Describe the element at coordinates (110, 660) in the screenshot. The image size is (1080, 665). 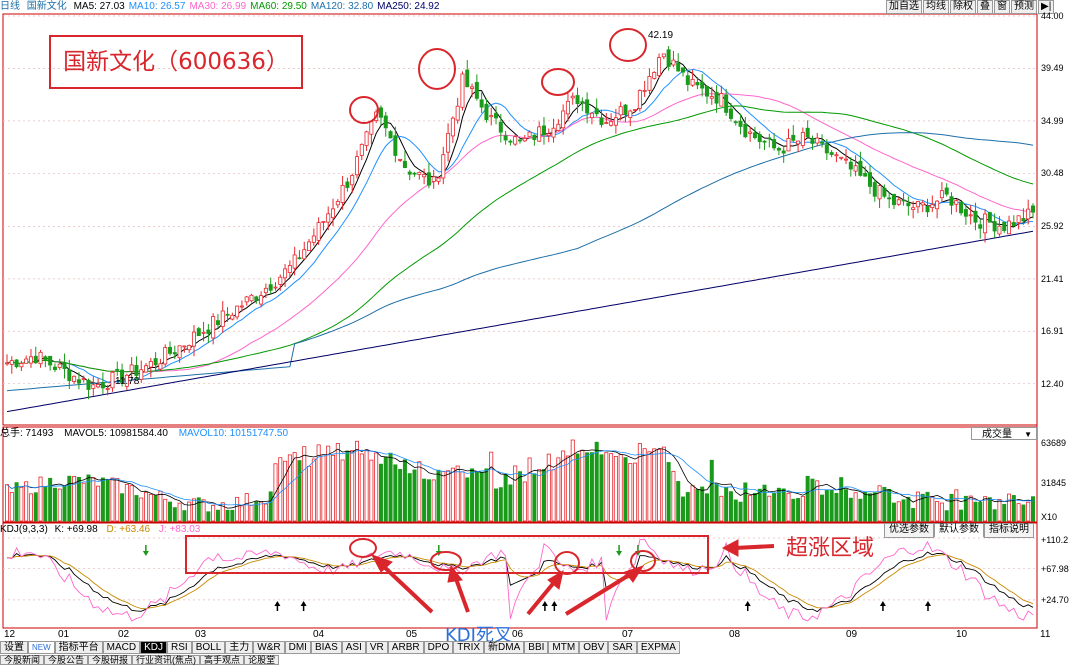
I see `news-tab-2: 今股研报` at that location.